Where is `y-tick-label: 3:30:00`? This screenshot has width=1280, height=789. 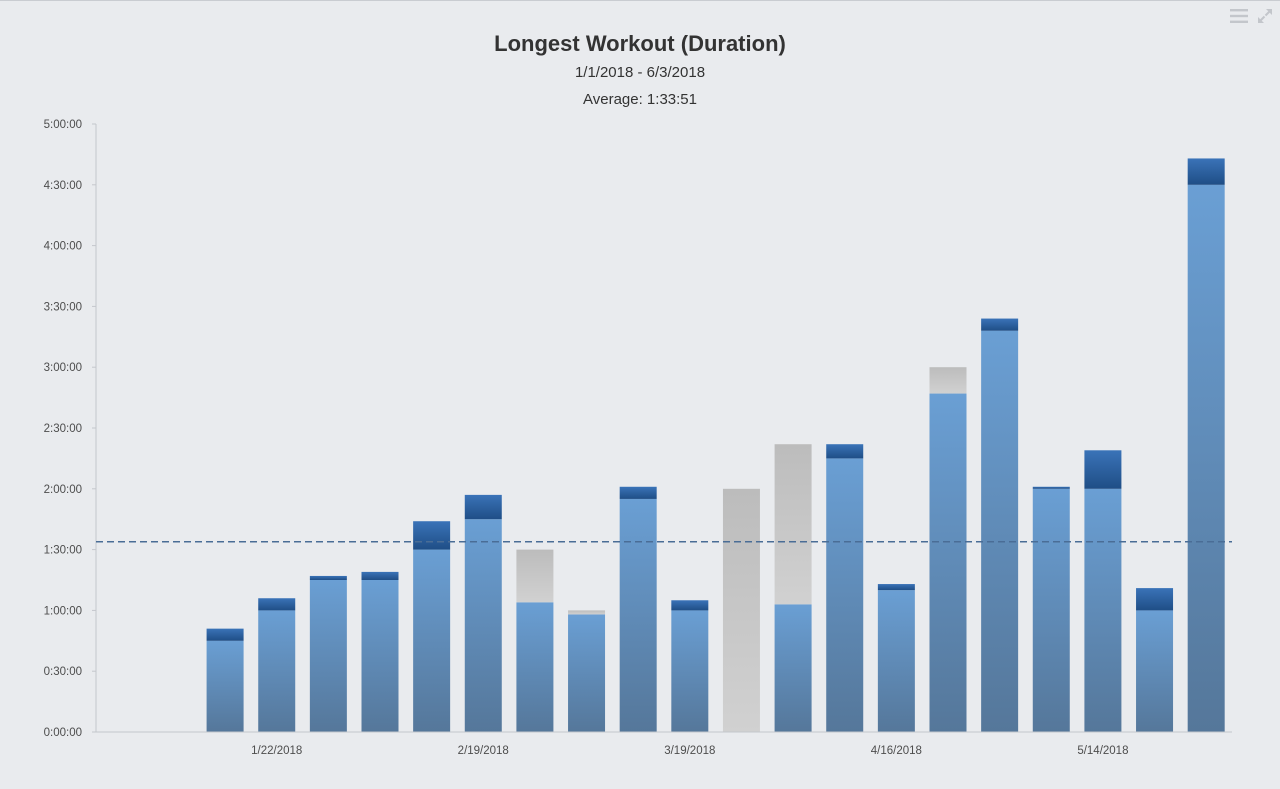
y-tick-label: 3:30:00 is located at coordinates (63, 307).